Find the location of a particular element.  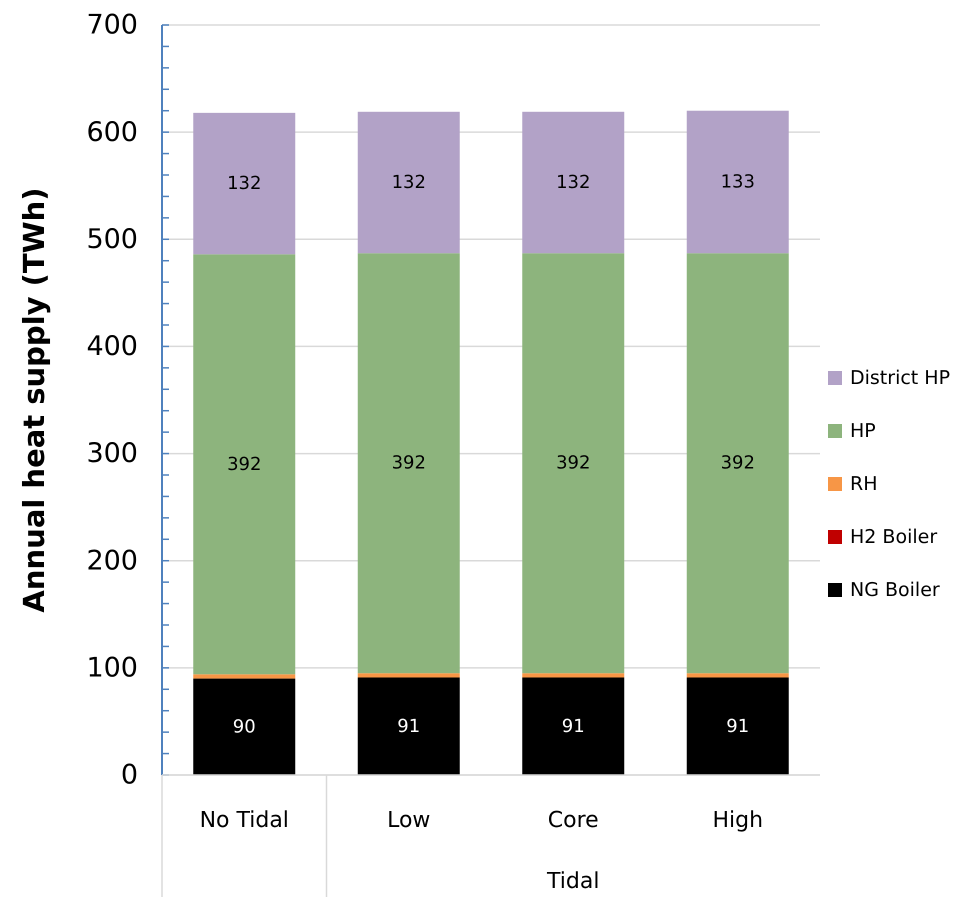

data-label: 90 is located at coordinates (244, 727).